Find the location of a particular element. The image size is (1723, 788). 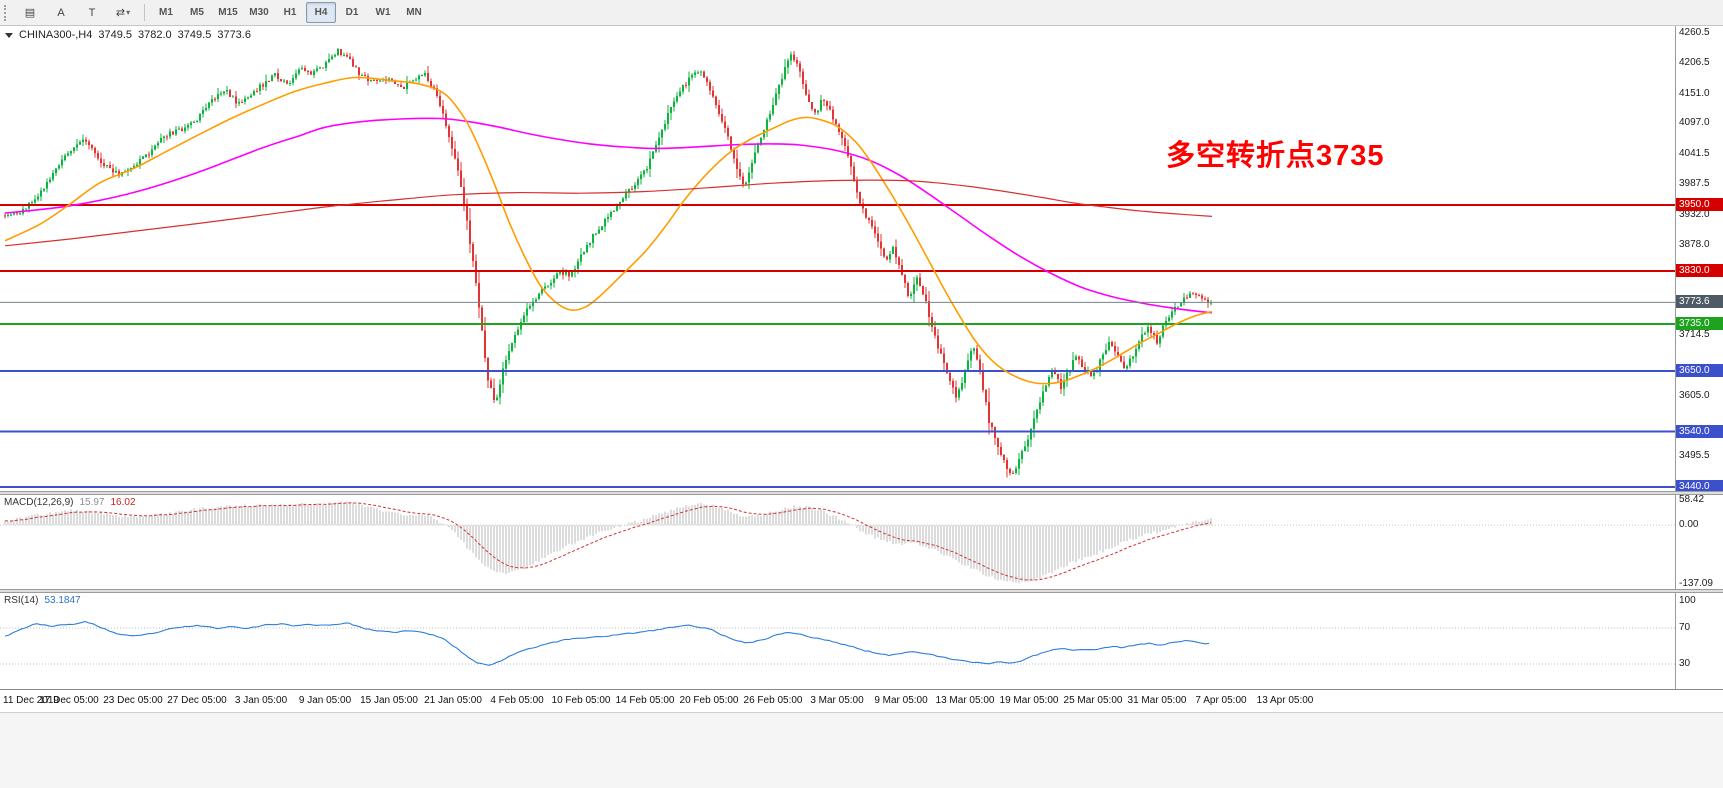

time-axis-label: 14 Feb 05:00 is located at coordinates (645, 700).